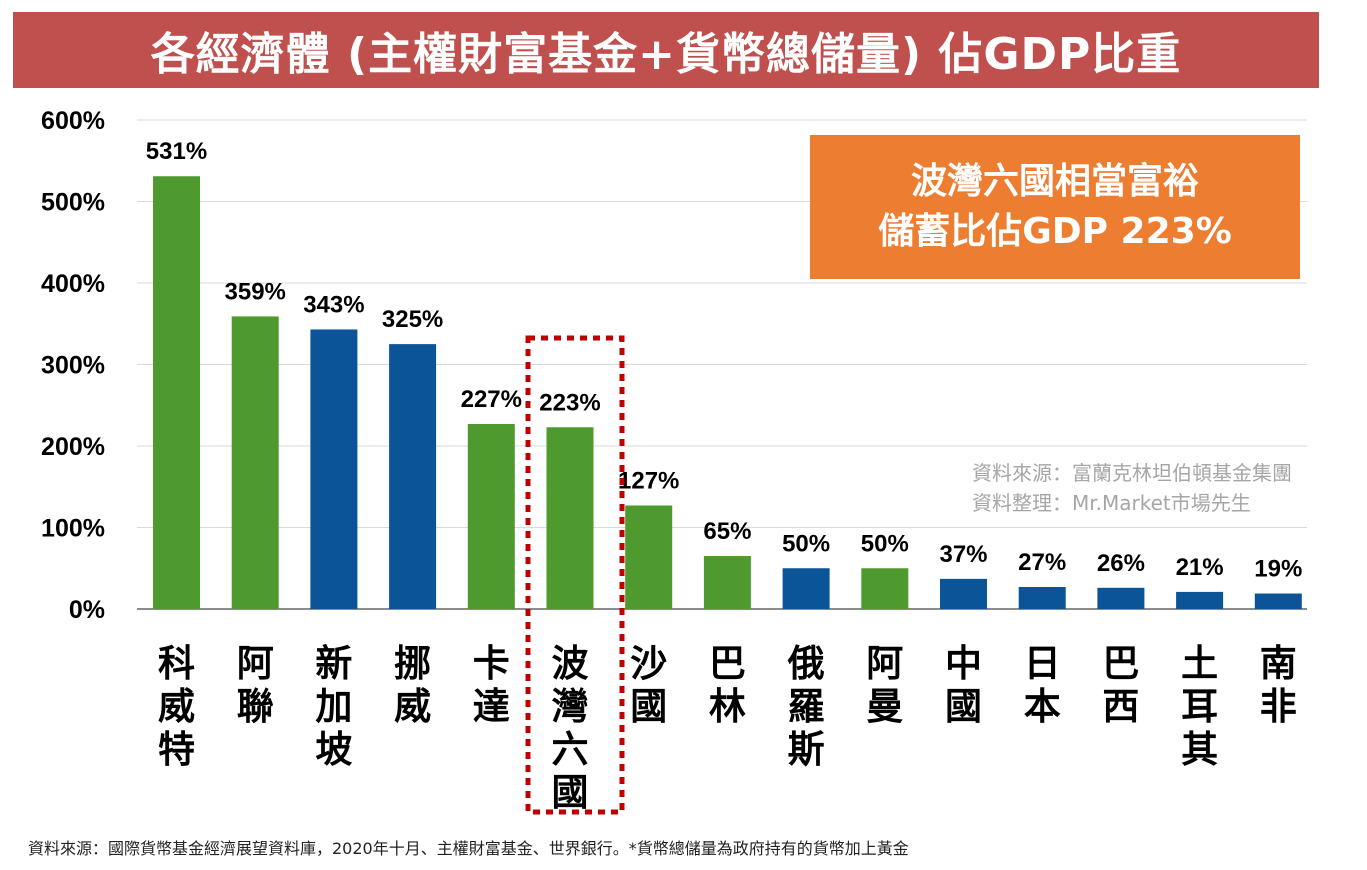 Image resolution: width=1367 pixels, height=870 pixels. I want to click on highlight-box-layer, so click(575, 575).